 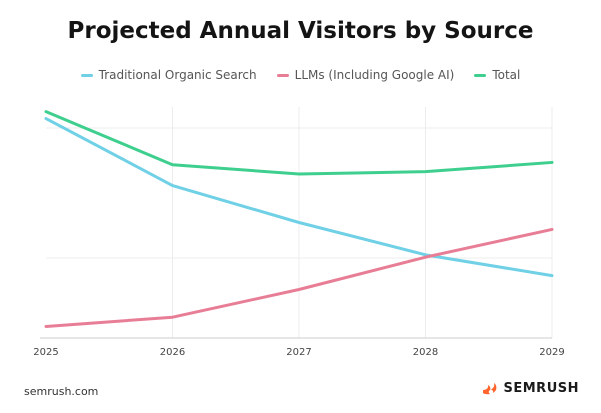 I want to click on brand-logo: SEMRUSH, so click(x=530, y=388).